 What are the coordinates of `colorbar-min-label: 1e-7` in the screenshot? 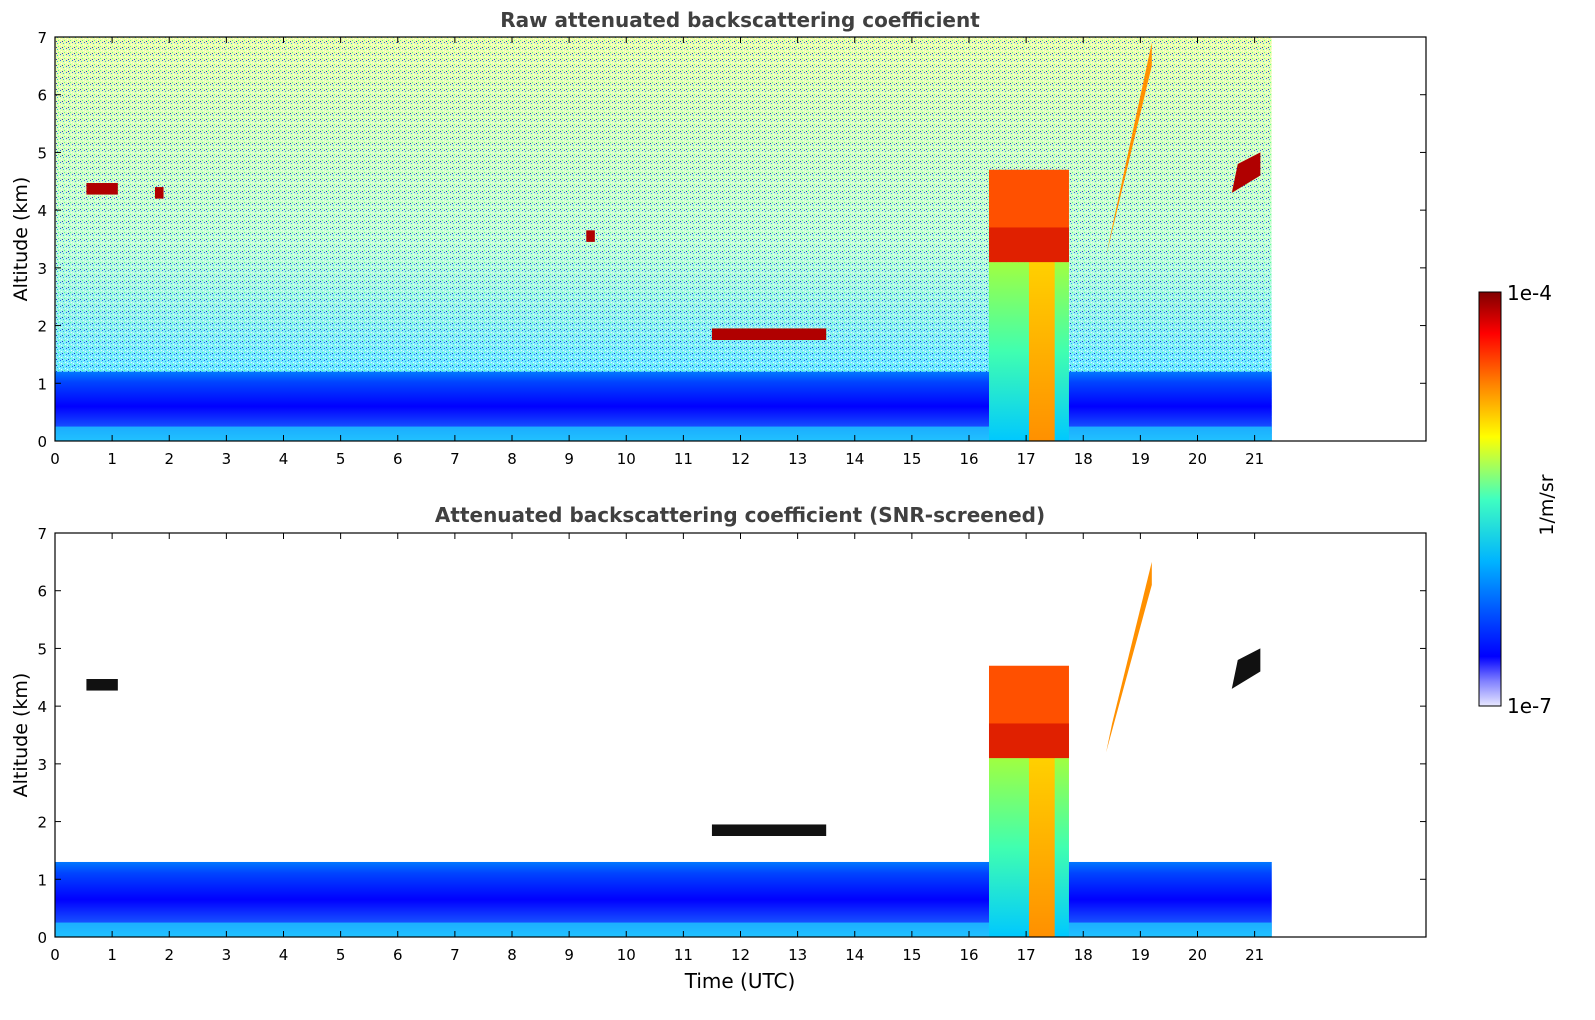 It's located at (1529, 706).